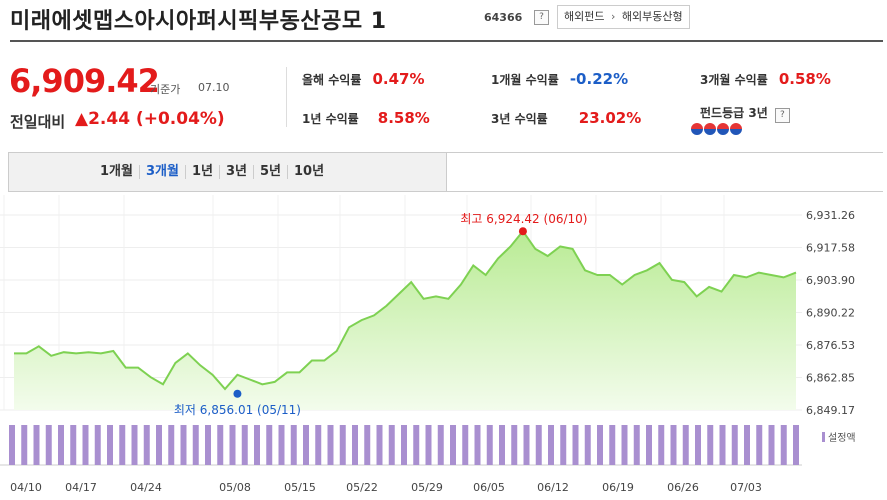  I want to click on min-point, so click(237, 393).